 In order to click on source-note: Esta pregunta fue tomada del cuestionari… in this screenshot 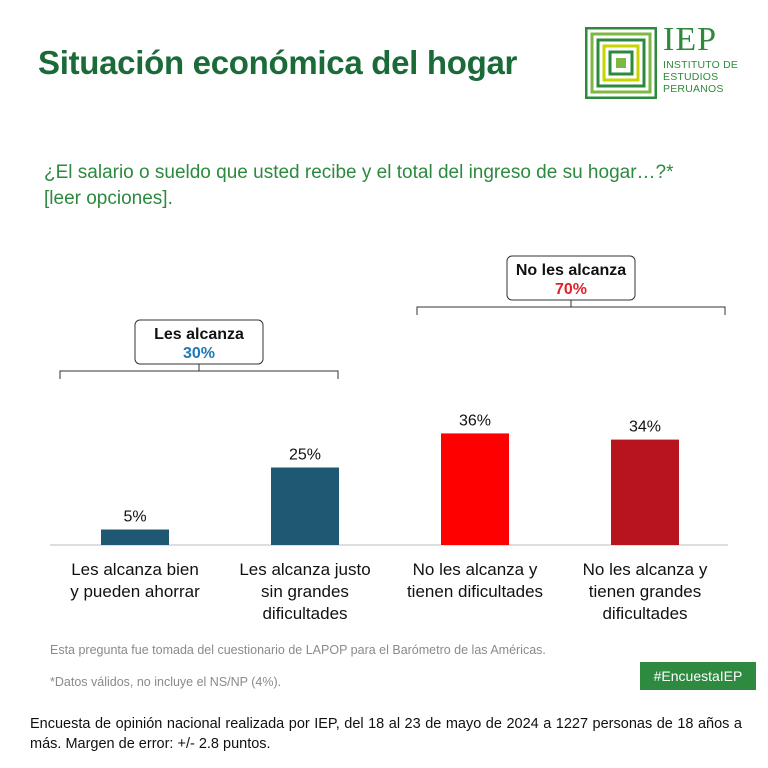, I will do `click(298, 650)`.